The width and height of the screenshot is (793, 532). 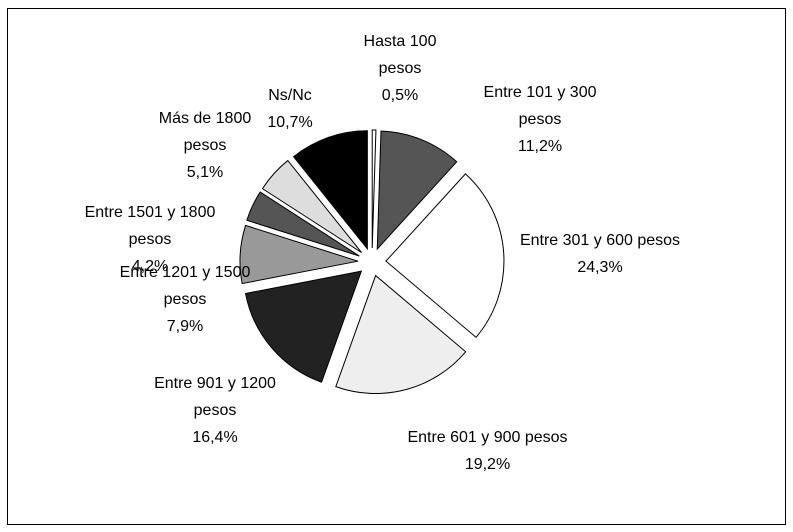 I want to click on category-label: Entre 901 y 1200 pesos, so click(x=215, y=397).